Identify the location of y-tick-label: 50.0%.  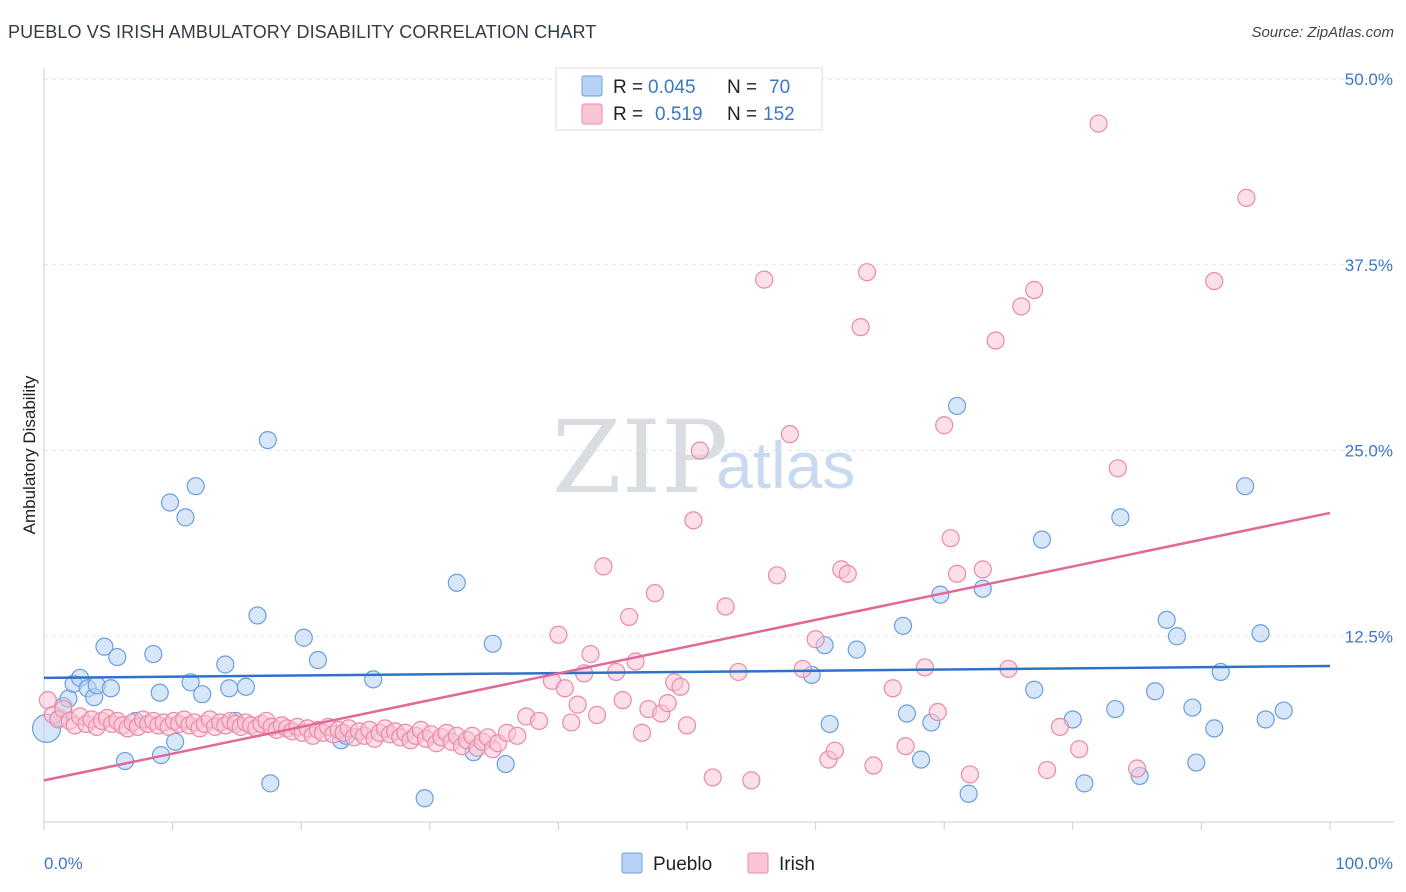
(1369, 79).